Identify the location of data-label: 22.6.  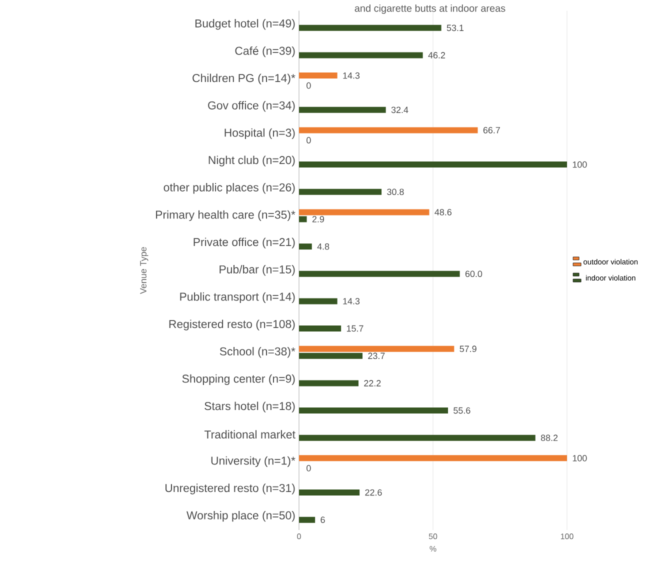
(373, 492).